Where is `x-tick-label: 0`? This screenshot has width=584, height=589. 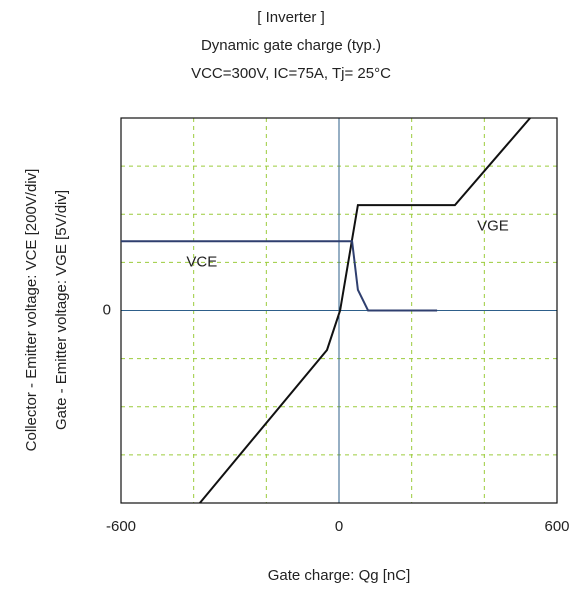 x-tick-label: 0 is located at coordinates (339, 526).